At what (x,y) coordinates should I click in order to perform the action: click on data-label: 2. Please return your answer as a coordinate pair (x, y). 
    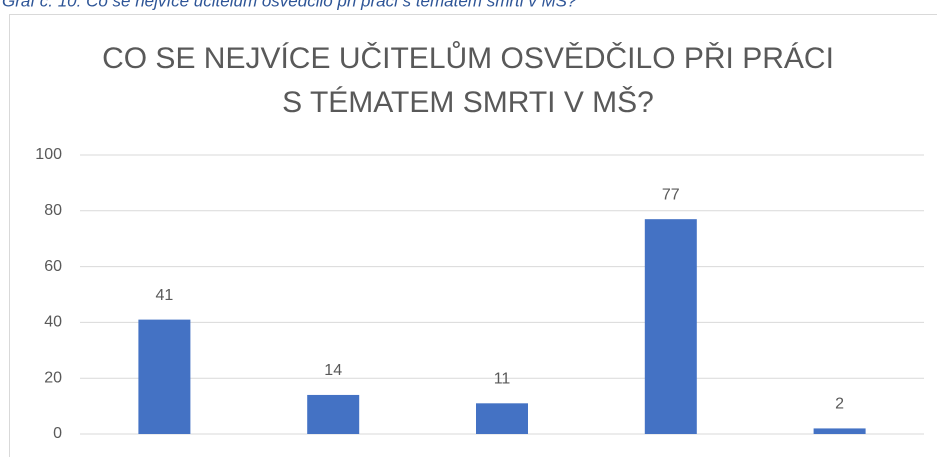
    Looking at the image, I should click on (839, 404).